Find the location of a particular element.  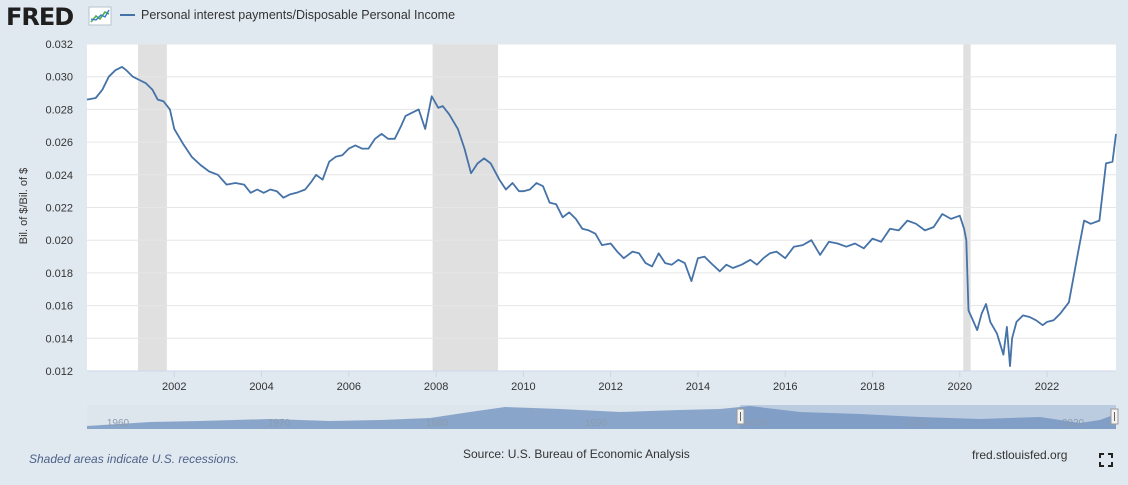

y-tick-label: 0.030 is located at coordinates (59, 78).